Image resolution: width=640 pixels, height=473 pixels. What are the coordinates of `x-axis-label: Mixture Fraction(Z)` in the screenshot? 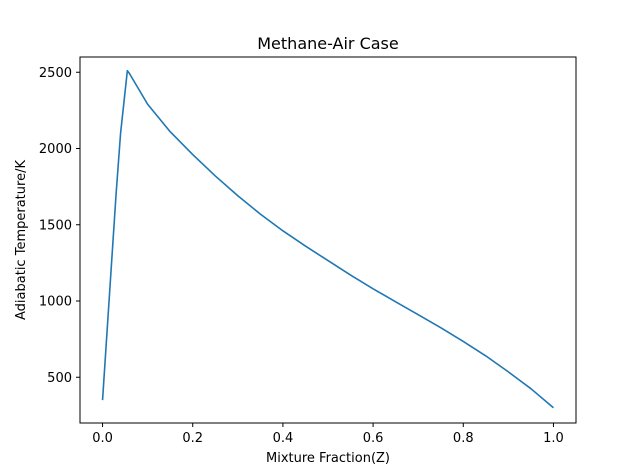 It's located at (328, 458).